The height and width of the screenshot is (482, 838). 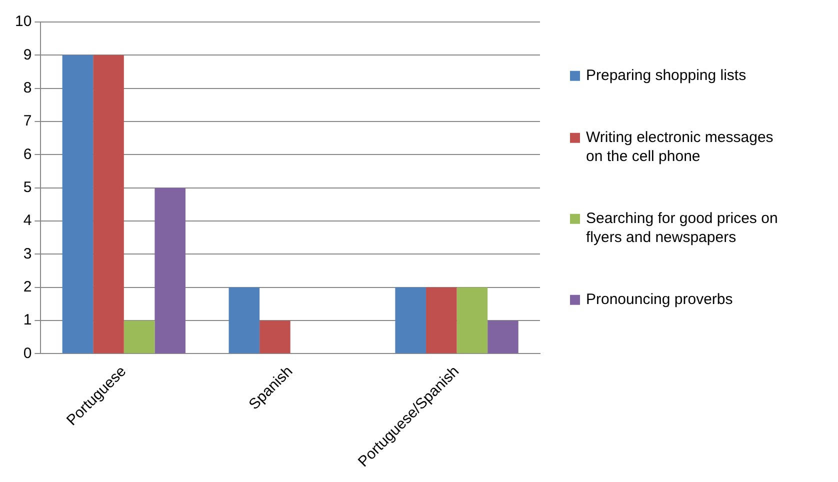 What do you see at coordinates (27, 154) in the screenshot?
I see `y-tick-label: 6` at bounding box center [27, 154].